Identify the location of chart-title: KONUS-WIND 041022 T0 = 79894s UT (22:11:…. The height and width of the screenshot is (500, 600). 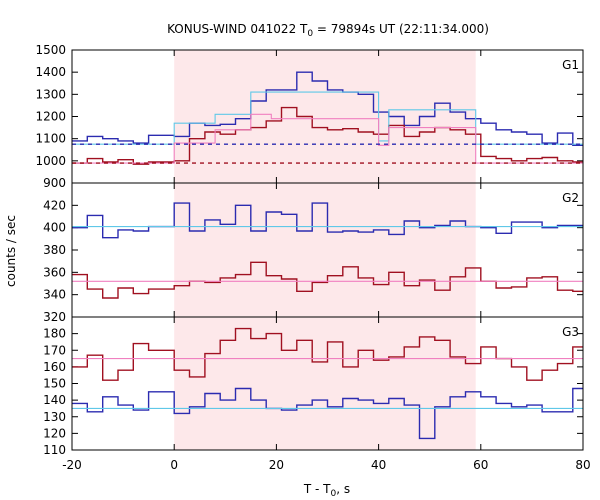
(328, 30).